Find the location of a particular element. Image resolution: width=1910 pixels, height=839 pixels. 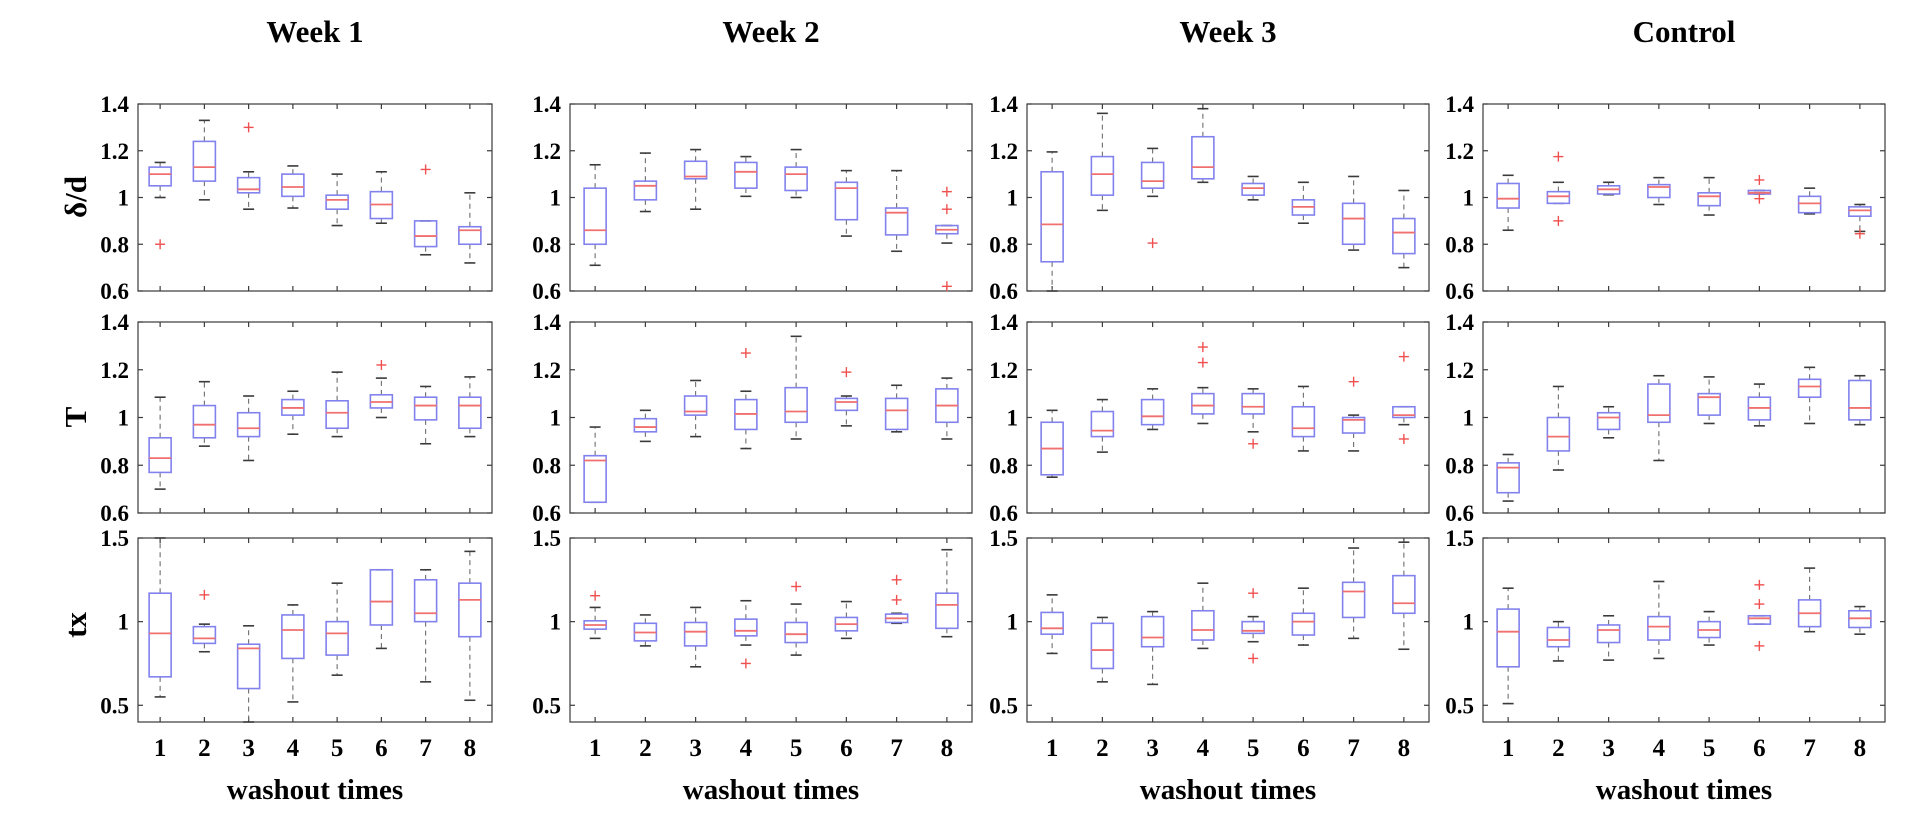

x-tick-label: 5 is located at coordinates (1253, 748).